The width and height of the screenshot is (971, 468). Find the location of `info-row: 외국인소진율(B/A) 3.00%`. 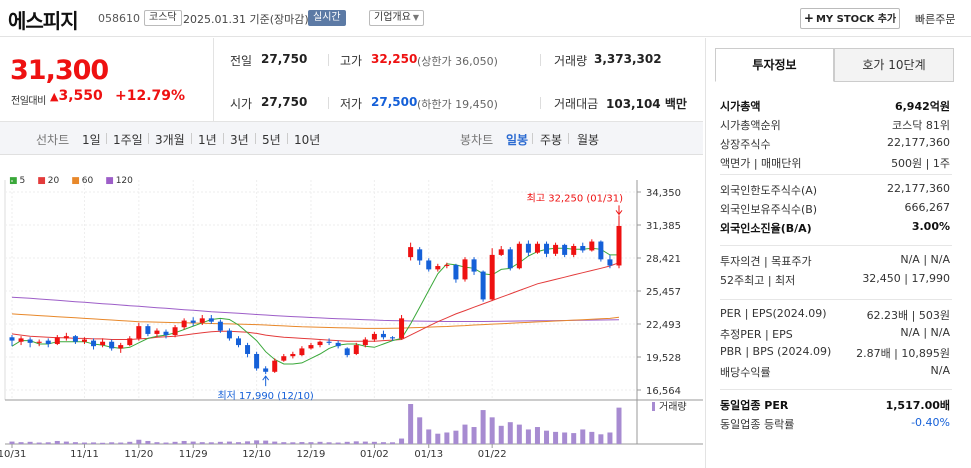

info-row: 외국인소진율(B/A) 3.00% is located at coordinates (835, 227).